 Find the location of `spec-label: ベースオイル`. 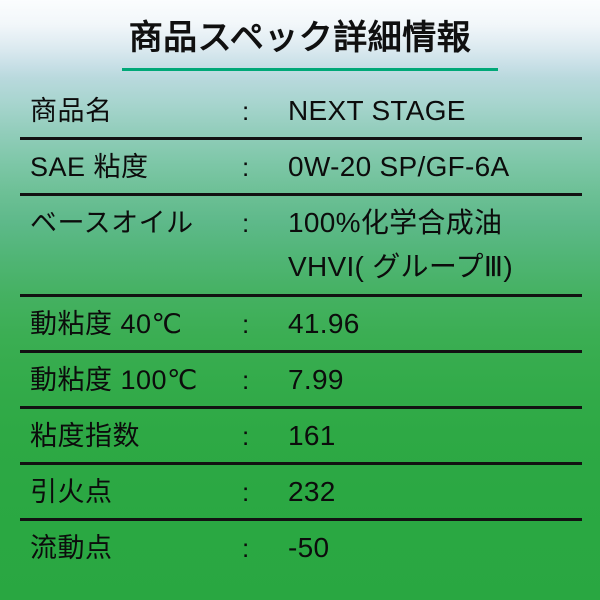

spec-label: ベースオイル is located at coordinates (112, 223).